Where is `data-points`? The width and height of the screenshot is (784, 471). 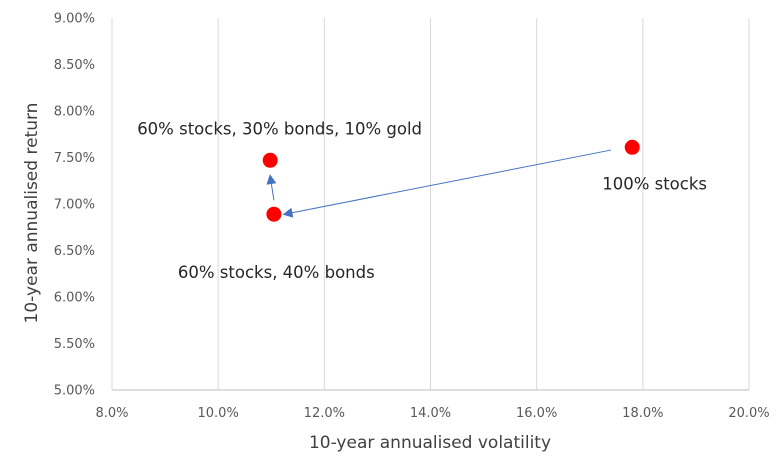 data-points is located at coordinates (451, 180).